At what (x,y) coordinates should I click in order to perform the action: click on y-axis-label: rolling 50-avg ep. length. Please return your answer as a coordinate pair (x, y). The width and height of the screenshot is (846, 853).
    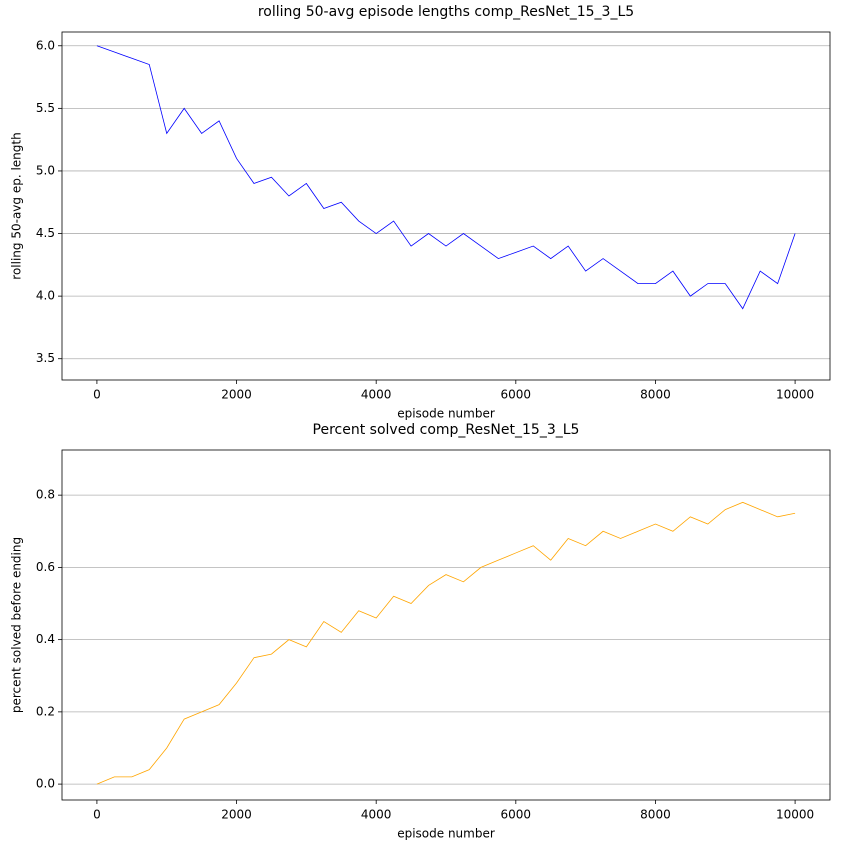
    Looking at the image, I should click on (17, 205).